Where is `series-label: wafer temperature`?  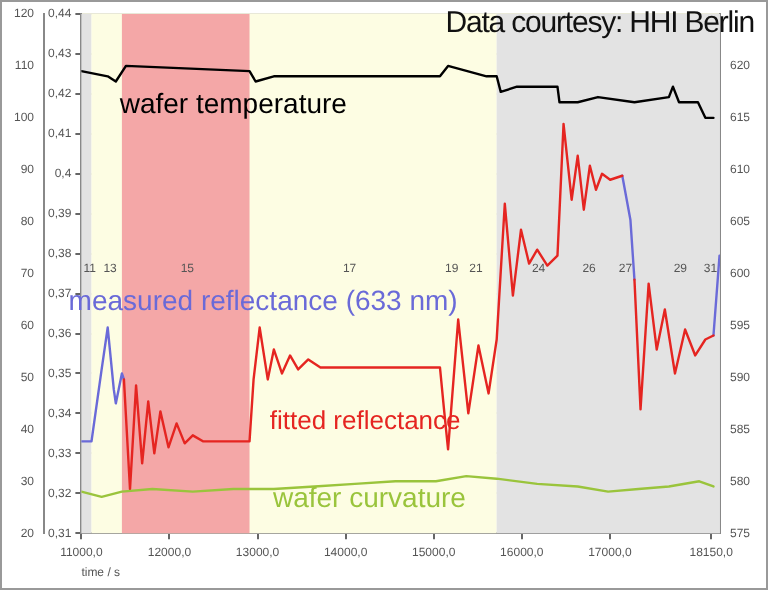 series-label: wafer temperature is located at coordinates (232, 102).